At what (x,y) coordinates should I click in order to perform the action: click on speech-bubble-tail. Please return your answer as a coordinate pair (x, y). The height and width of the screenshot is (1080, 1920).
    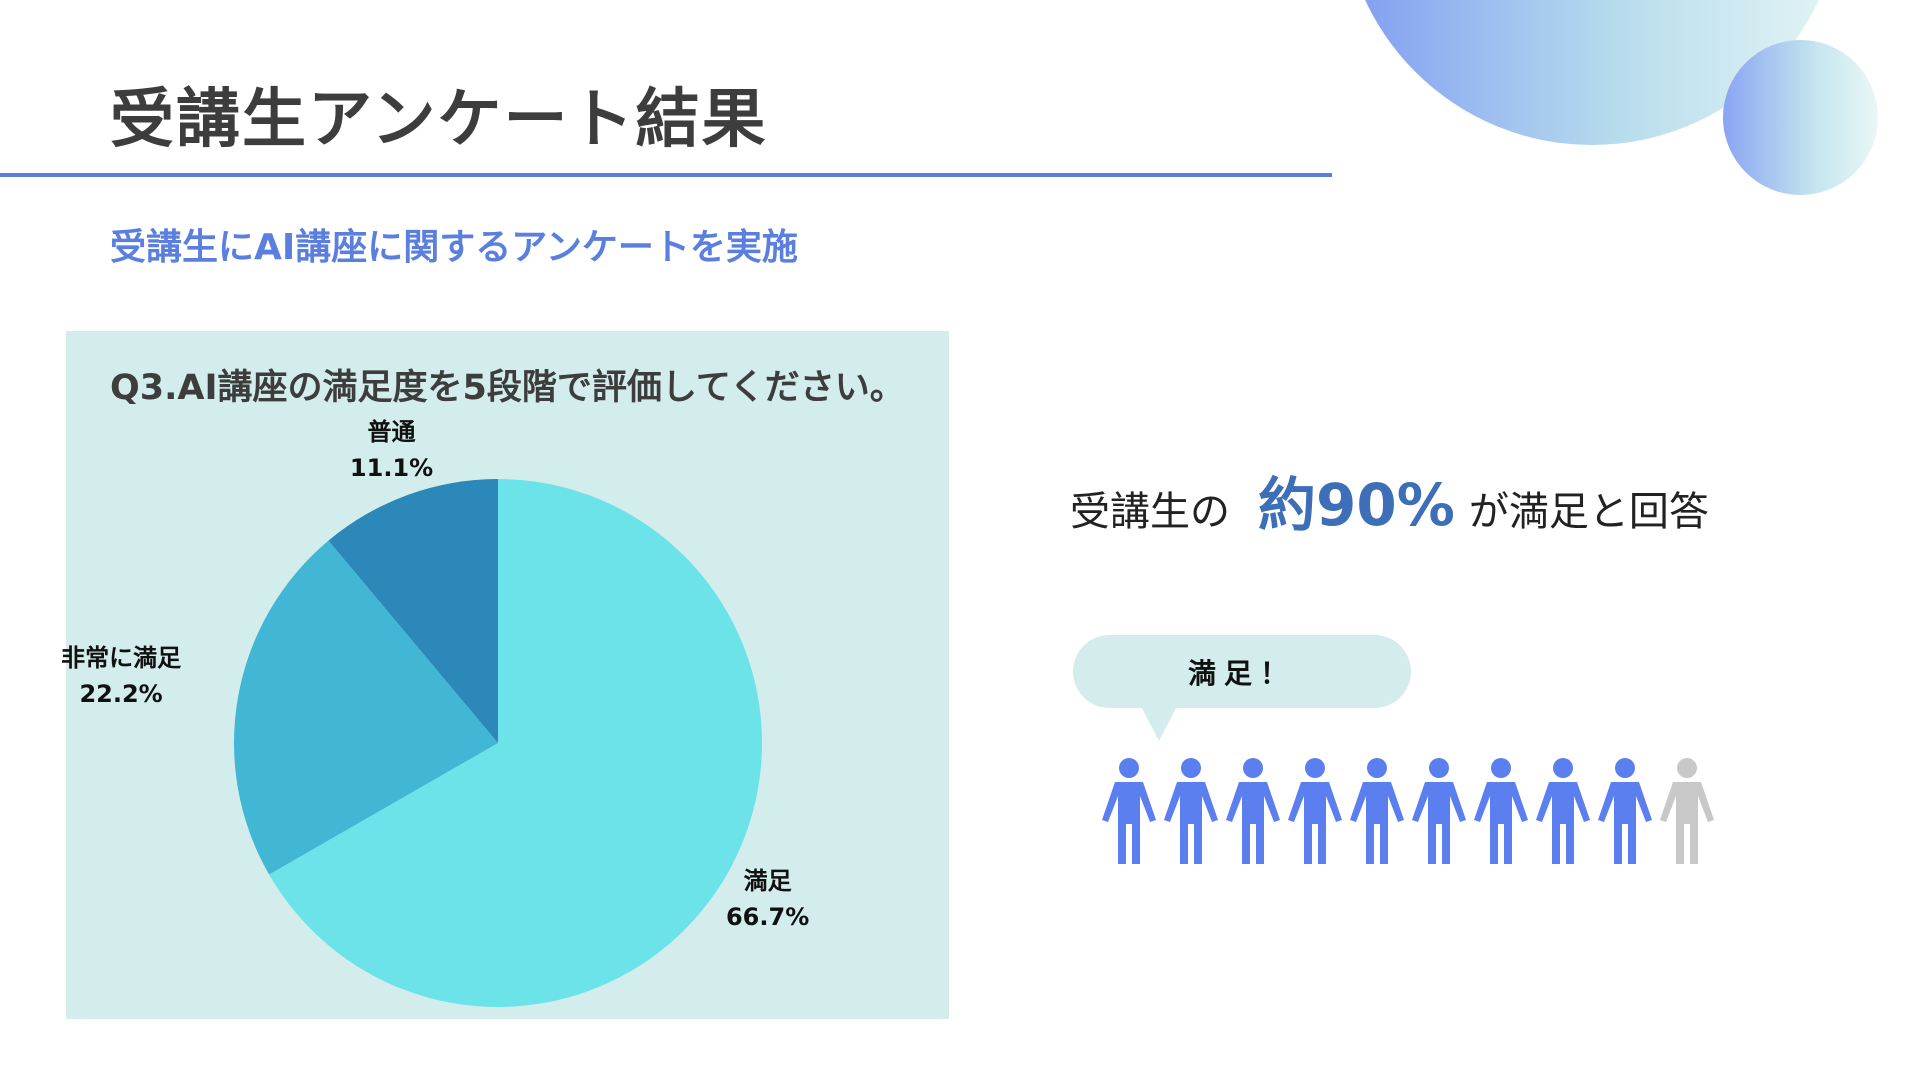
    Looking at the image, I should click on (1159, 724).